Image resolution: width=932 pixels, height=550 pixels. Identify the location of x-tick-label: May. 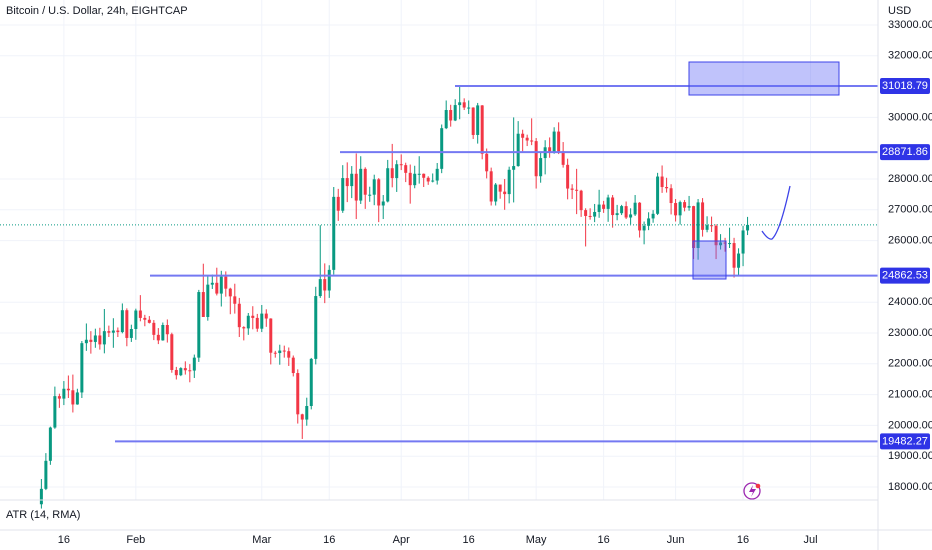
(536, 540).